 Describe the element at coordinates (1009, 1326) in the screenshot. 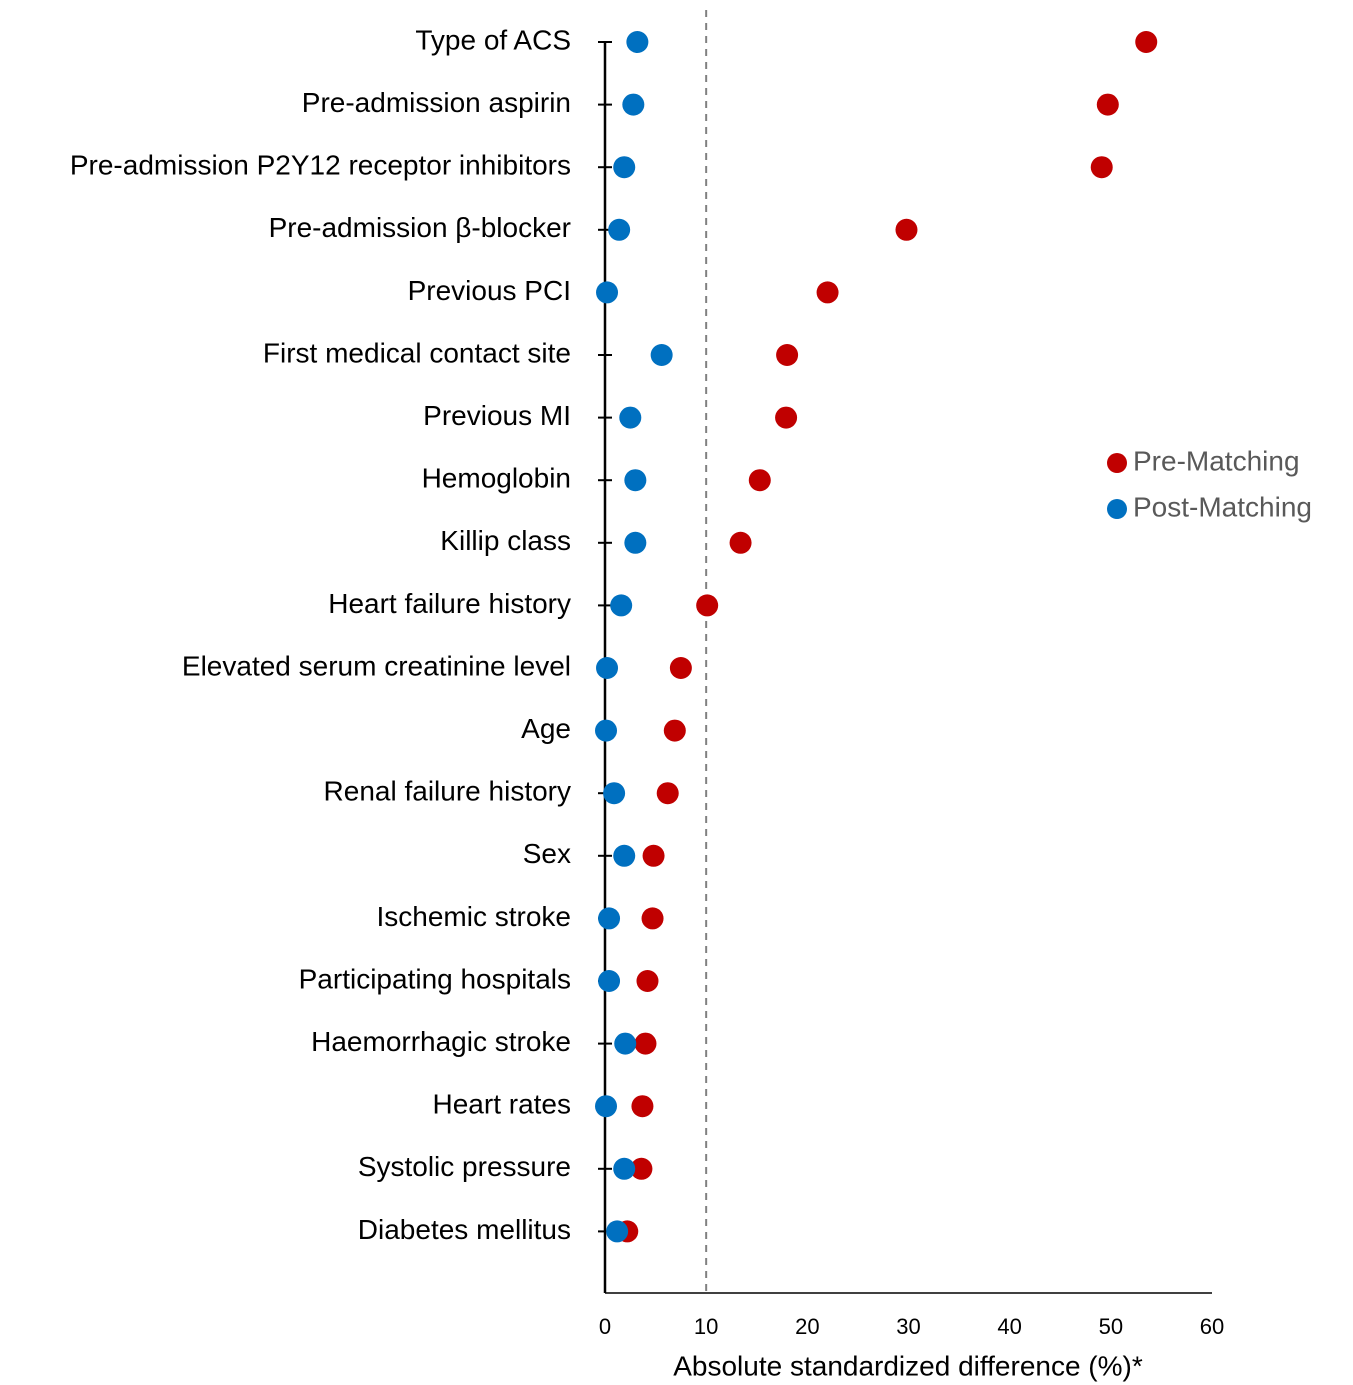

I see `x-tick-label: 40` at that location.